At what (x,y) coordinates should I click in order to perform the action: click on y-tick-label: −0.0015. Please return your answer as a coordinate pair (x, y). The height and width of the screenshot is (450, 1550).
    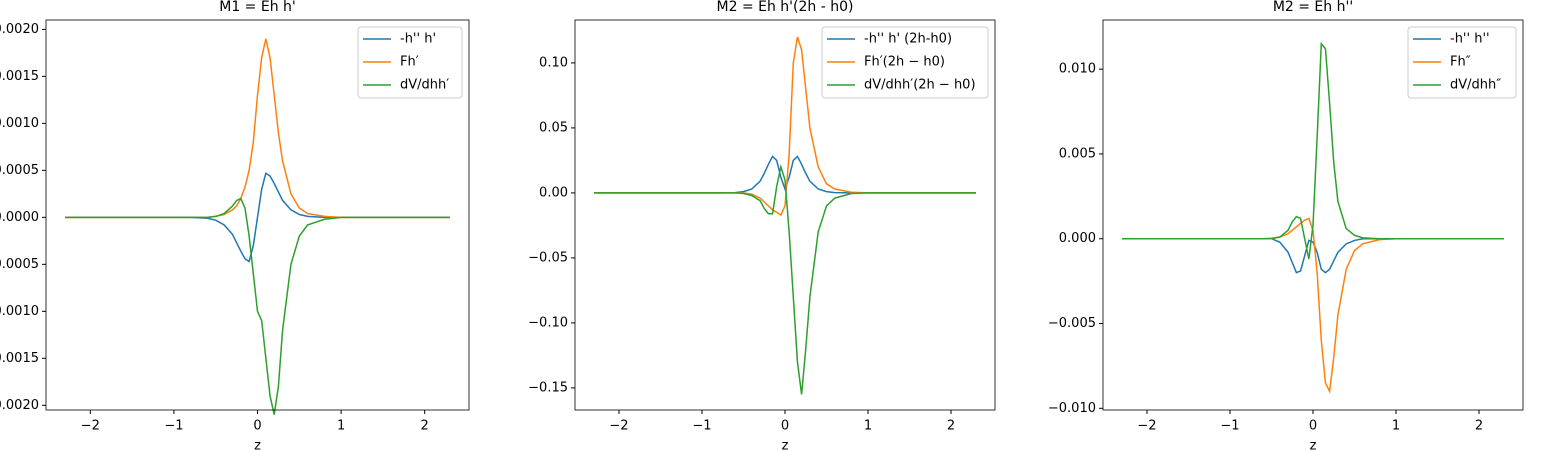
    Looking at the image, I should click on (19, 358).